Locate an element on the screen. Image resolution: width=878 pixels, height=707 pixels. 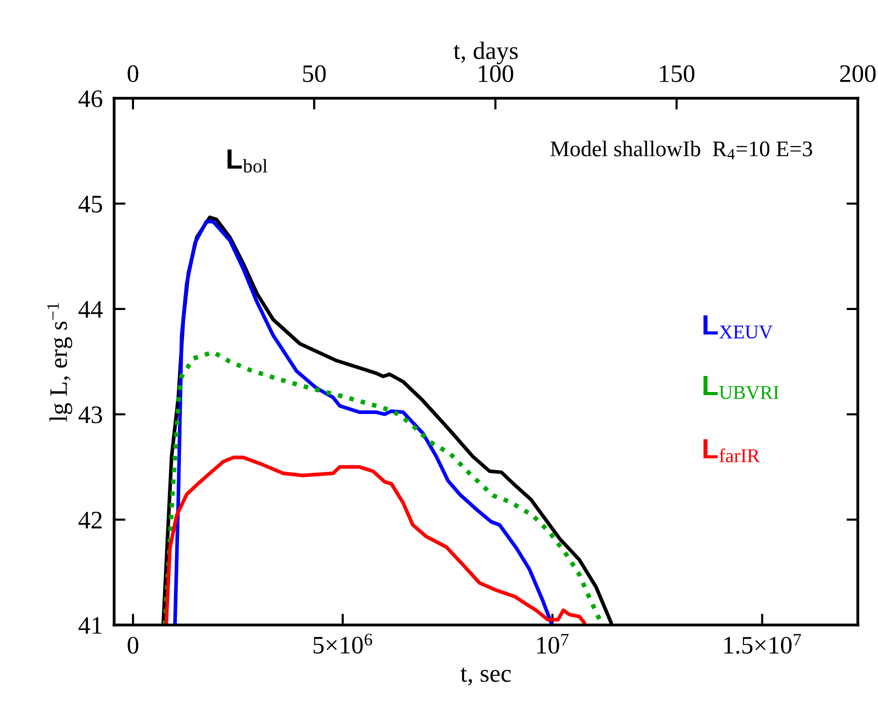
x2-tick-label: 200 is located at coordinates (858, 73).